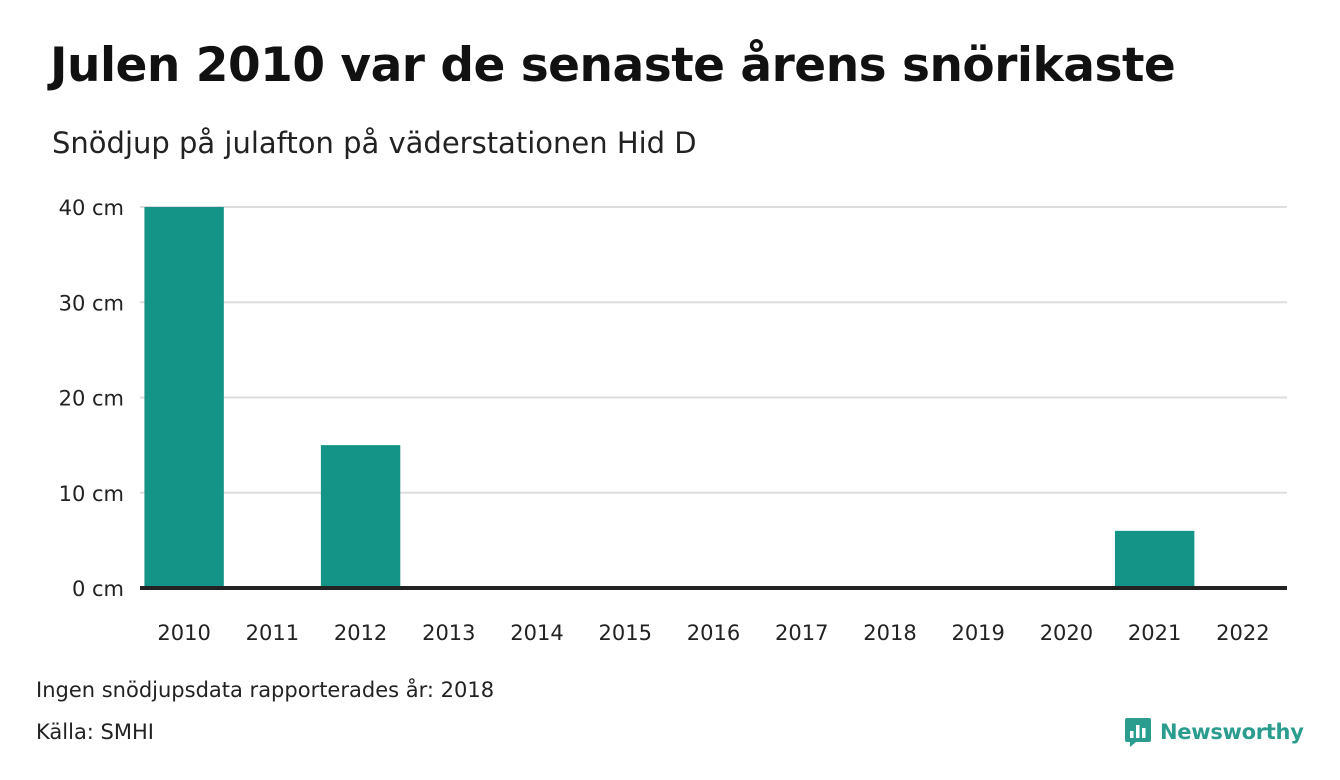  I want to click on x-tick-label: 2012, so click(360, 633).